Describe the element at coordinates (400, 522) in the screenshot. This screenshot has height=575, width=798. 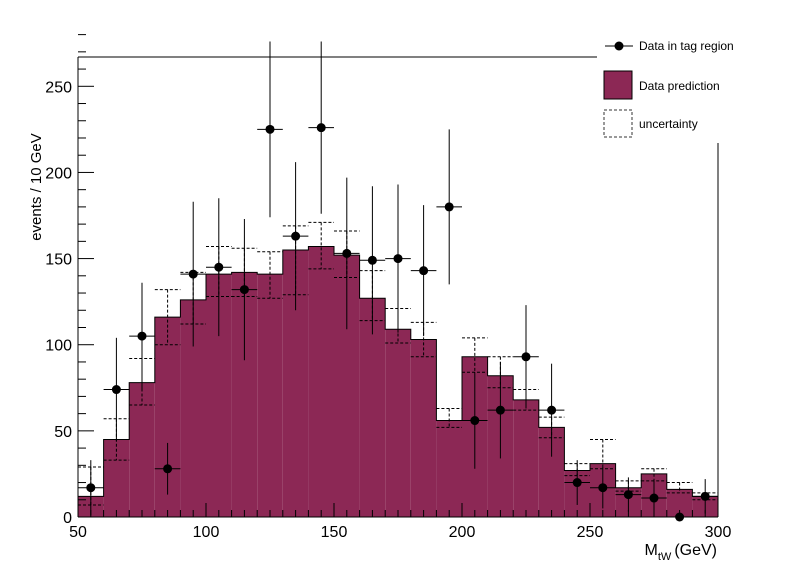
I see `x-axis: 50 100 150 200 250 300` at that location.